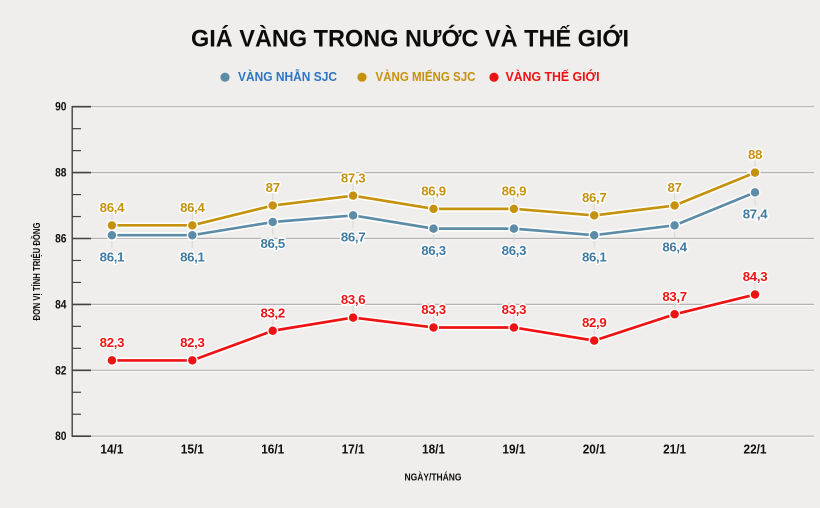 The height and width of the screenshot is (508, 820). What do you see at coordinates (433, 449) in the screenshot?
I see `svg-text: 18/1` at bounding box center [433, 449].